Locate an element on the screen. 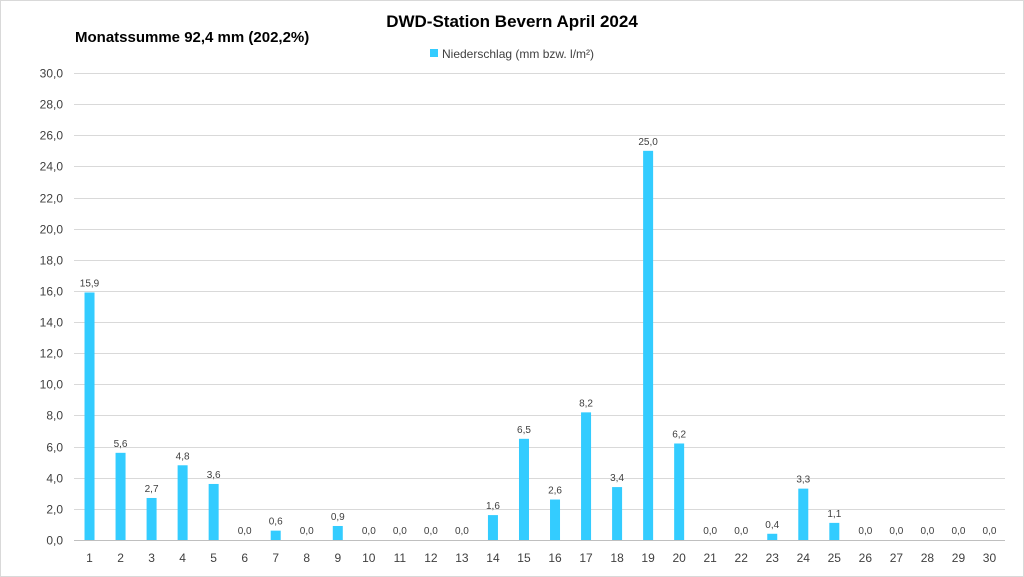 Image resolution: width=1024 pixels, height=577 pixels. x-tick-label: 6 is located at coordinates (244, 558).